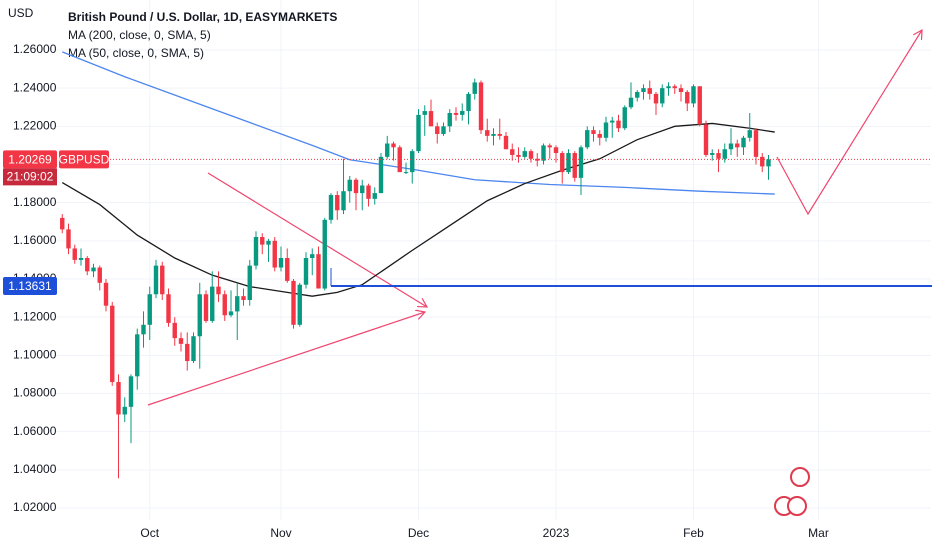 The image size is (932, 550). Describe the element at coordinates (35, 316) in the screenshot. I see `y-tick-label: 1.12000` at that location.